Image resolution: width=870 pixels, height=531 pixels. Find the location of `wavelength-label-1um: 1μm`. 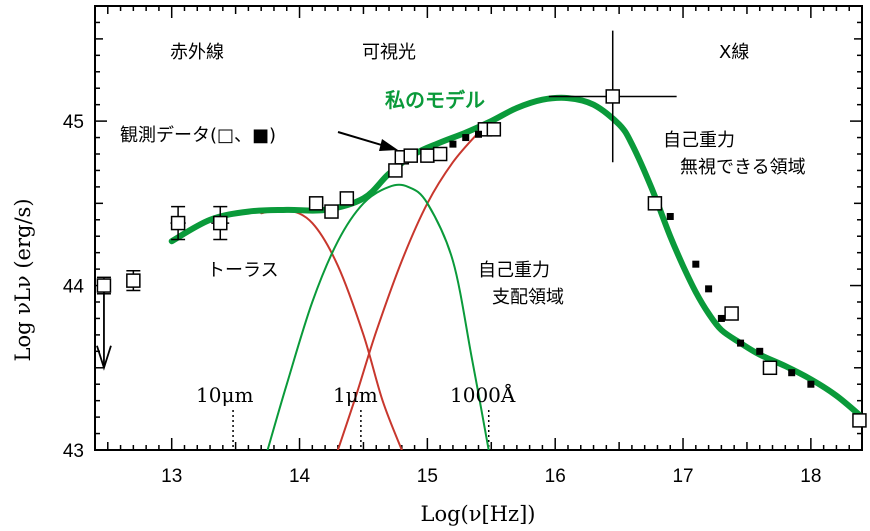

wavelength-label-1um: 1μm is located at coordinates (355, 395).